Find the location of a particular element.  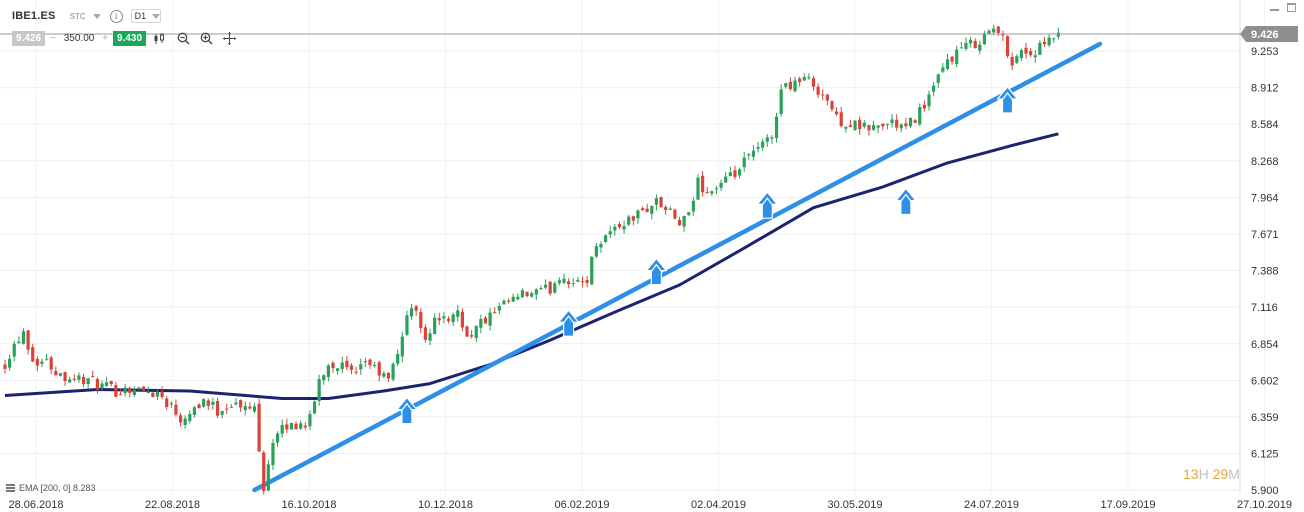

zoom-out-icon is located at coordinates (183, 38).